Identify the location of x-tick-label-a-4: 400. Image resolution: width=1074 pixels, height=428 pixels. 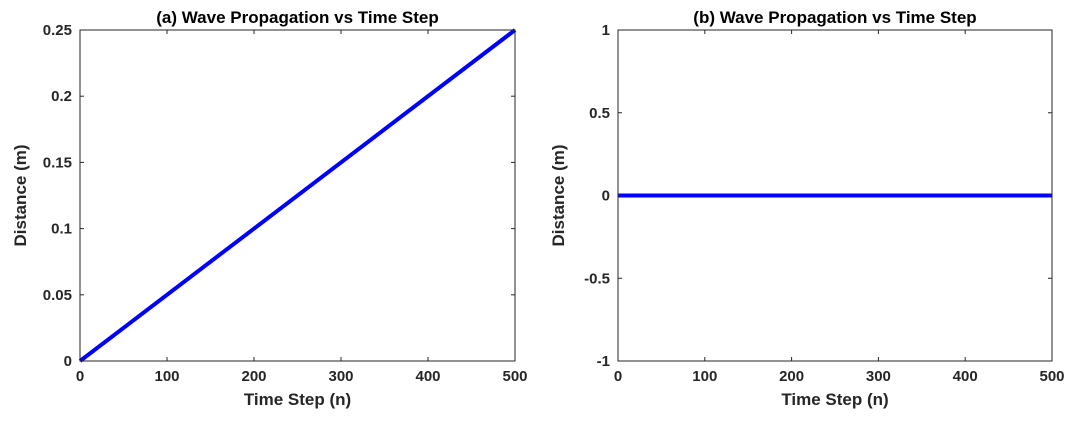
(427, 376).